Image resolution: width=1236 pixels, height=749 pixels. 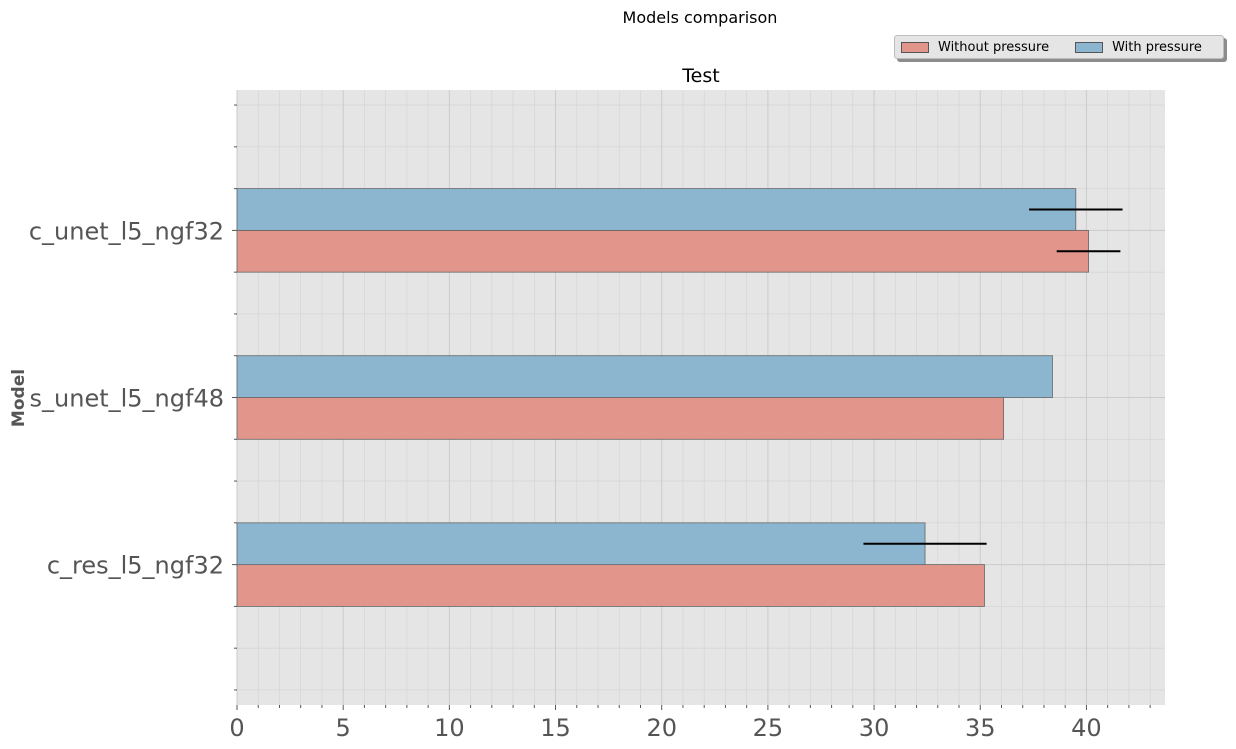 I want to click on x-tick-label: 20, so click(x=661, y=728).